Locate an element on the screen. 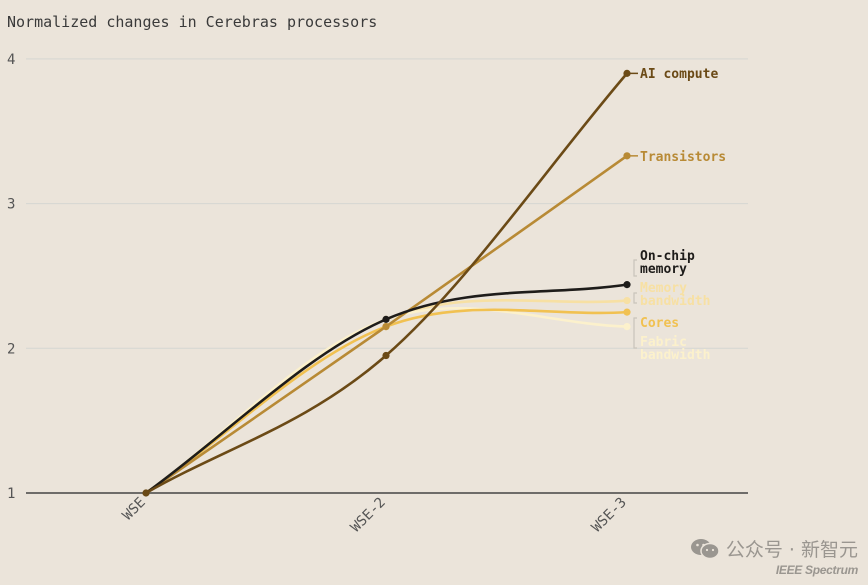 The width and height of the screenshot is (868, 585). fabric-bandwidth-point is located at coordinates (627, 326).